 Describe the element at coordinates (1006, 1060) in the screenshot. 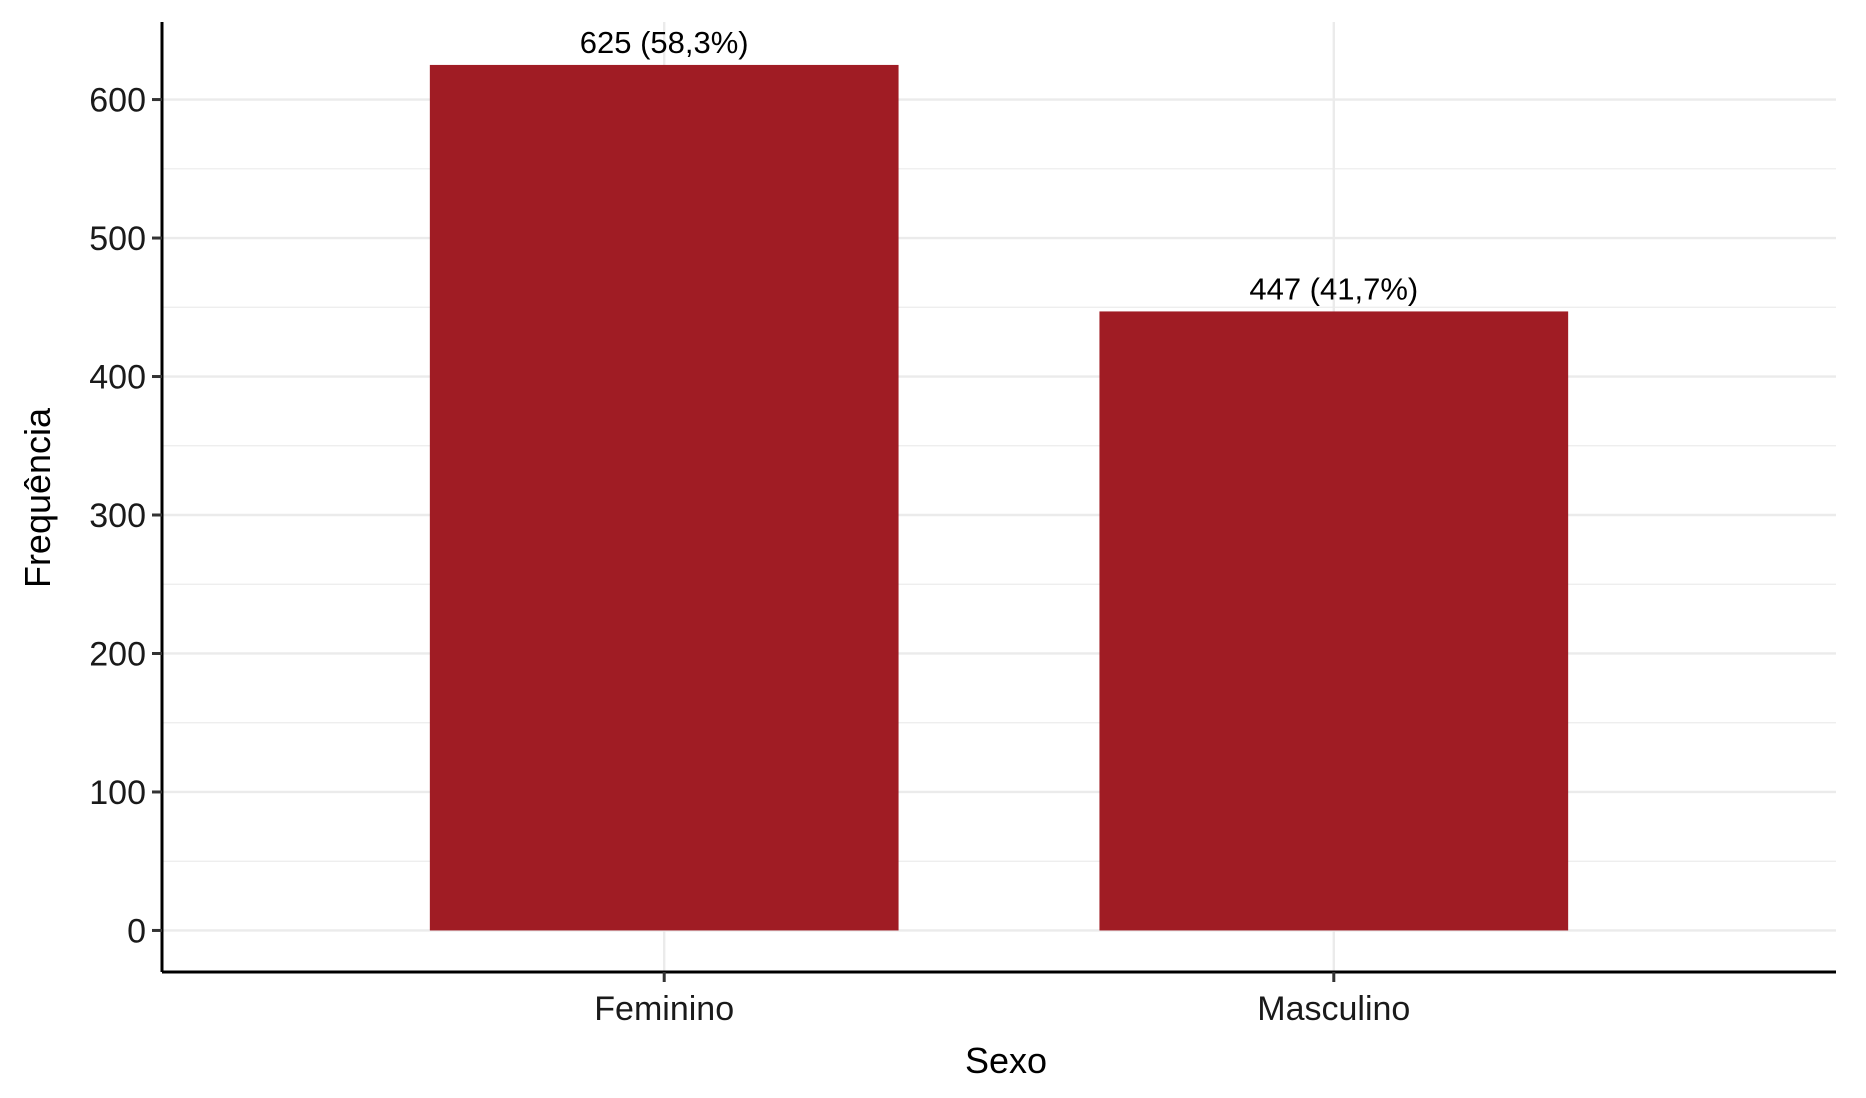

I see `x-axis-title: Sexo` at that location.